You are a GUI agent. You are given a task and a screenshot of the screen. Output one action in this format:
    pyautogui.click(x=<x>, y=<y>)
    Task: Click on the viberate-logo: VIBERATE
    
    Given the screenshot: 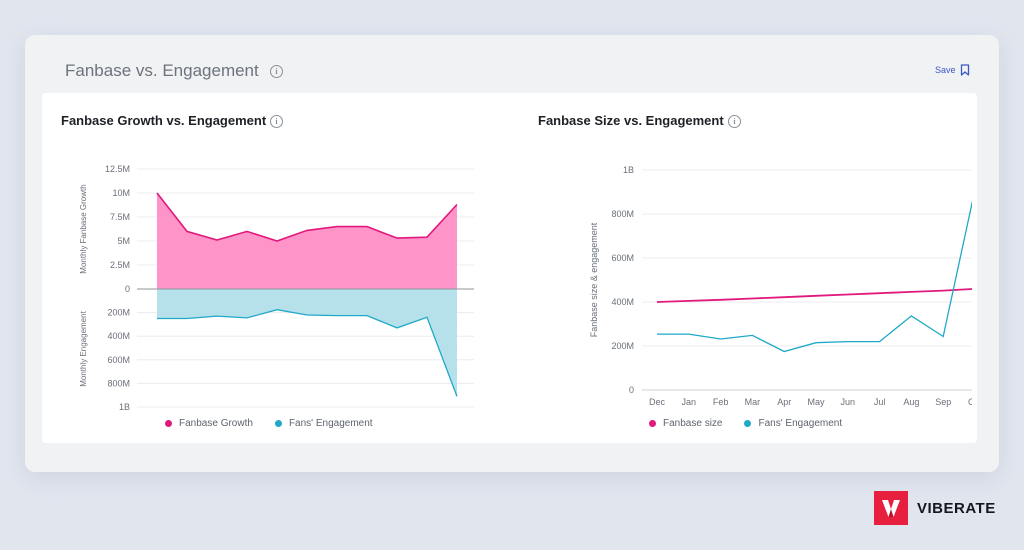 What is the action you would take?
    pyautogui.click(x=935, y=508)
    